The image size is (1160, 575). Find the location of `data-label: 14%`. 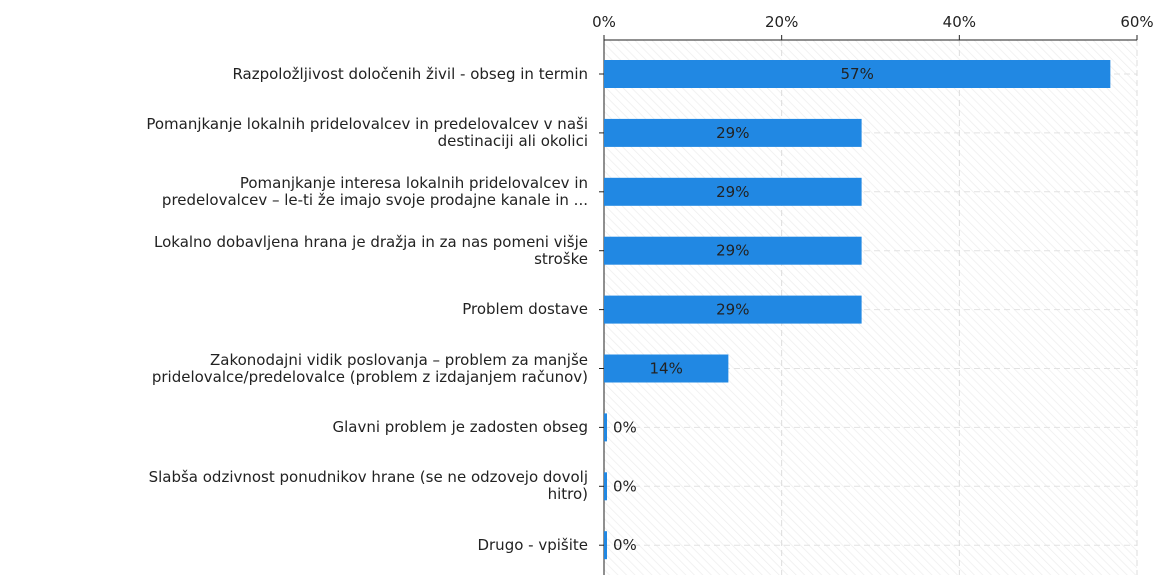

data-label: 14% is located at coordinates (666, 369).